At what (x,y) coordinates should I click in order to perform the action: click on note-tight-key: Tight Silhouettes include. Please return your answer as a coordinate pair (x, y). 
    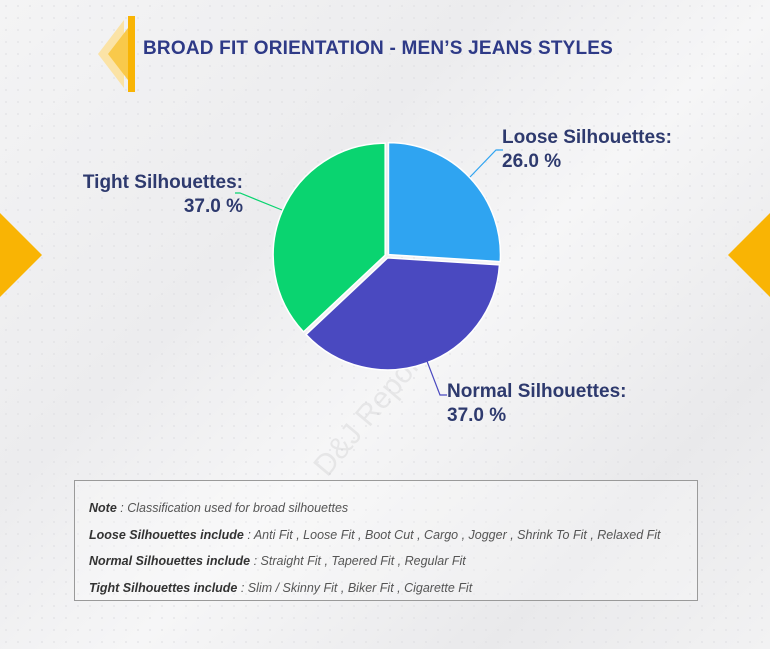
    Looking at the image, I should click on (163, 587).